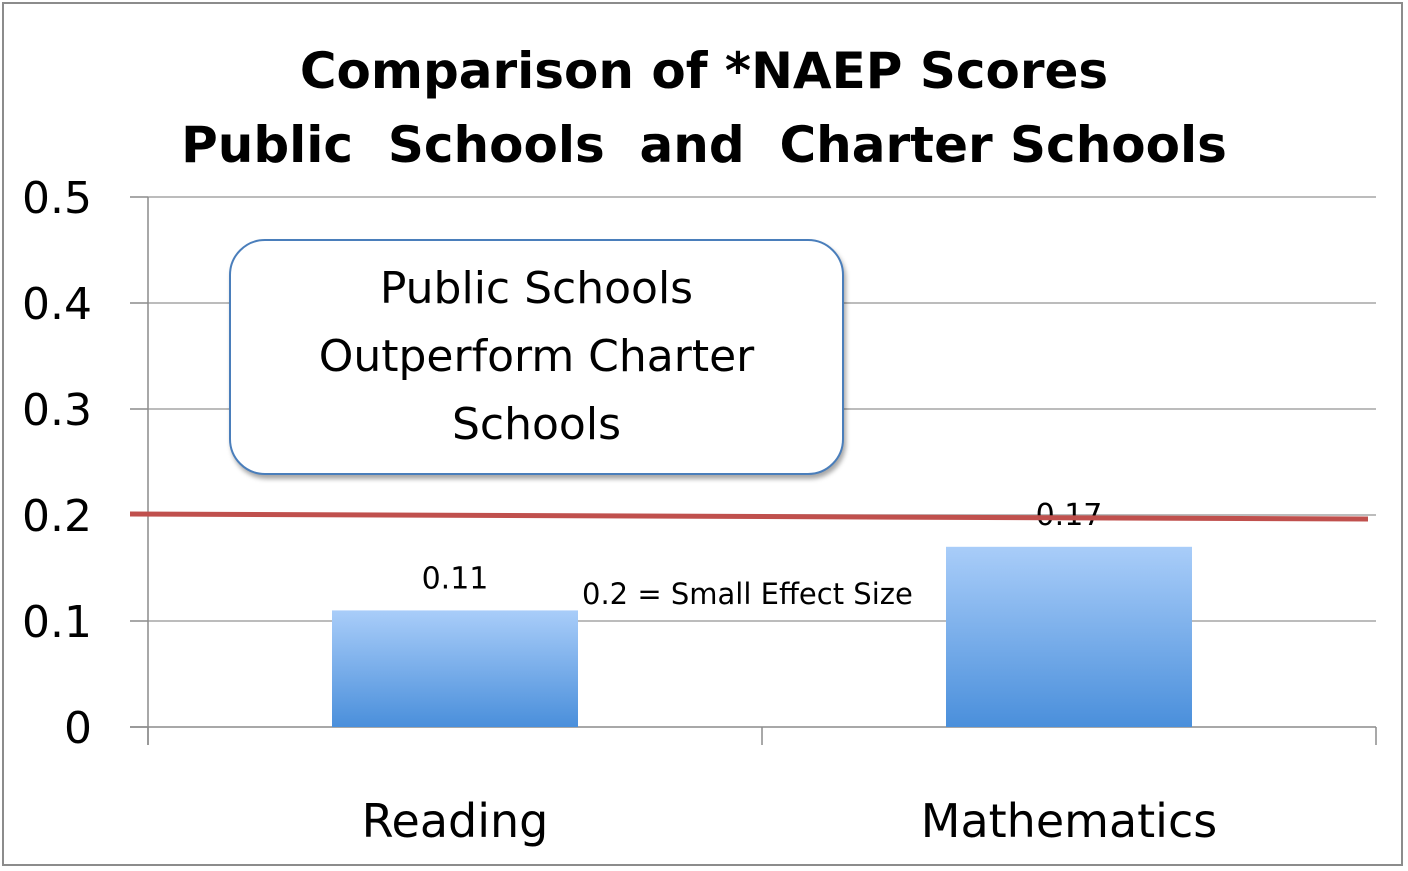  I want to click on y-tick-label: 0.4, so click(57, 304).